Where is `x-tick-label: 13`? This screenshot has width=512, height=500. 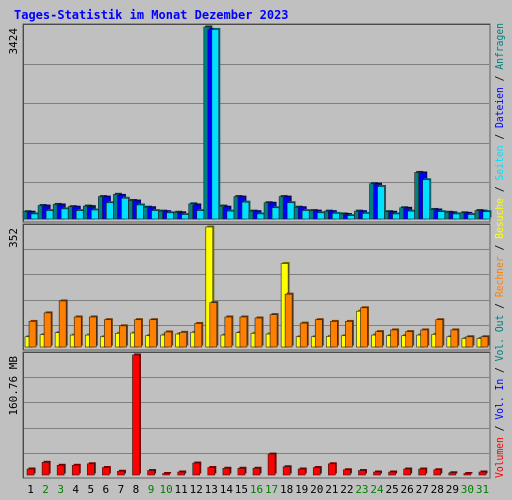
x-tick-label: 13 is located at coordinates (211, 489).